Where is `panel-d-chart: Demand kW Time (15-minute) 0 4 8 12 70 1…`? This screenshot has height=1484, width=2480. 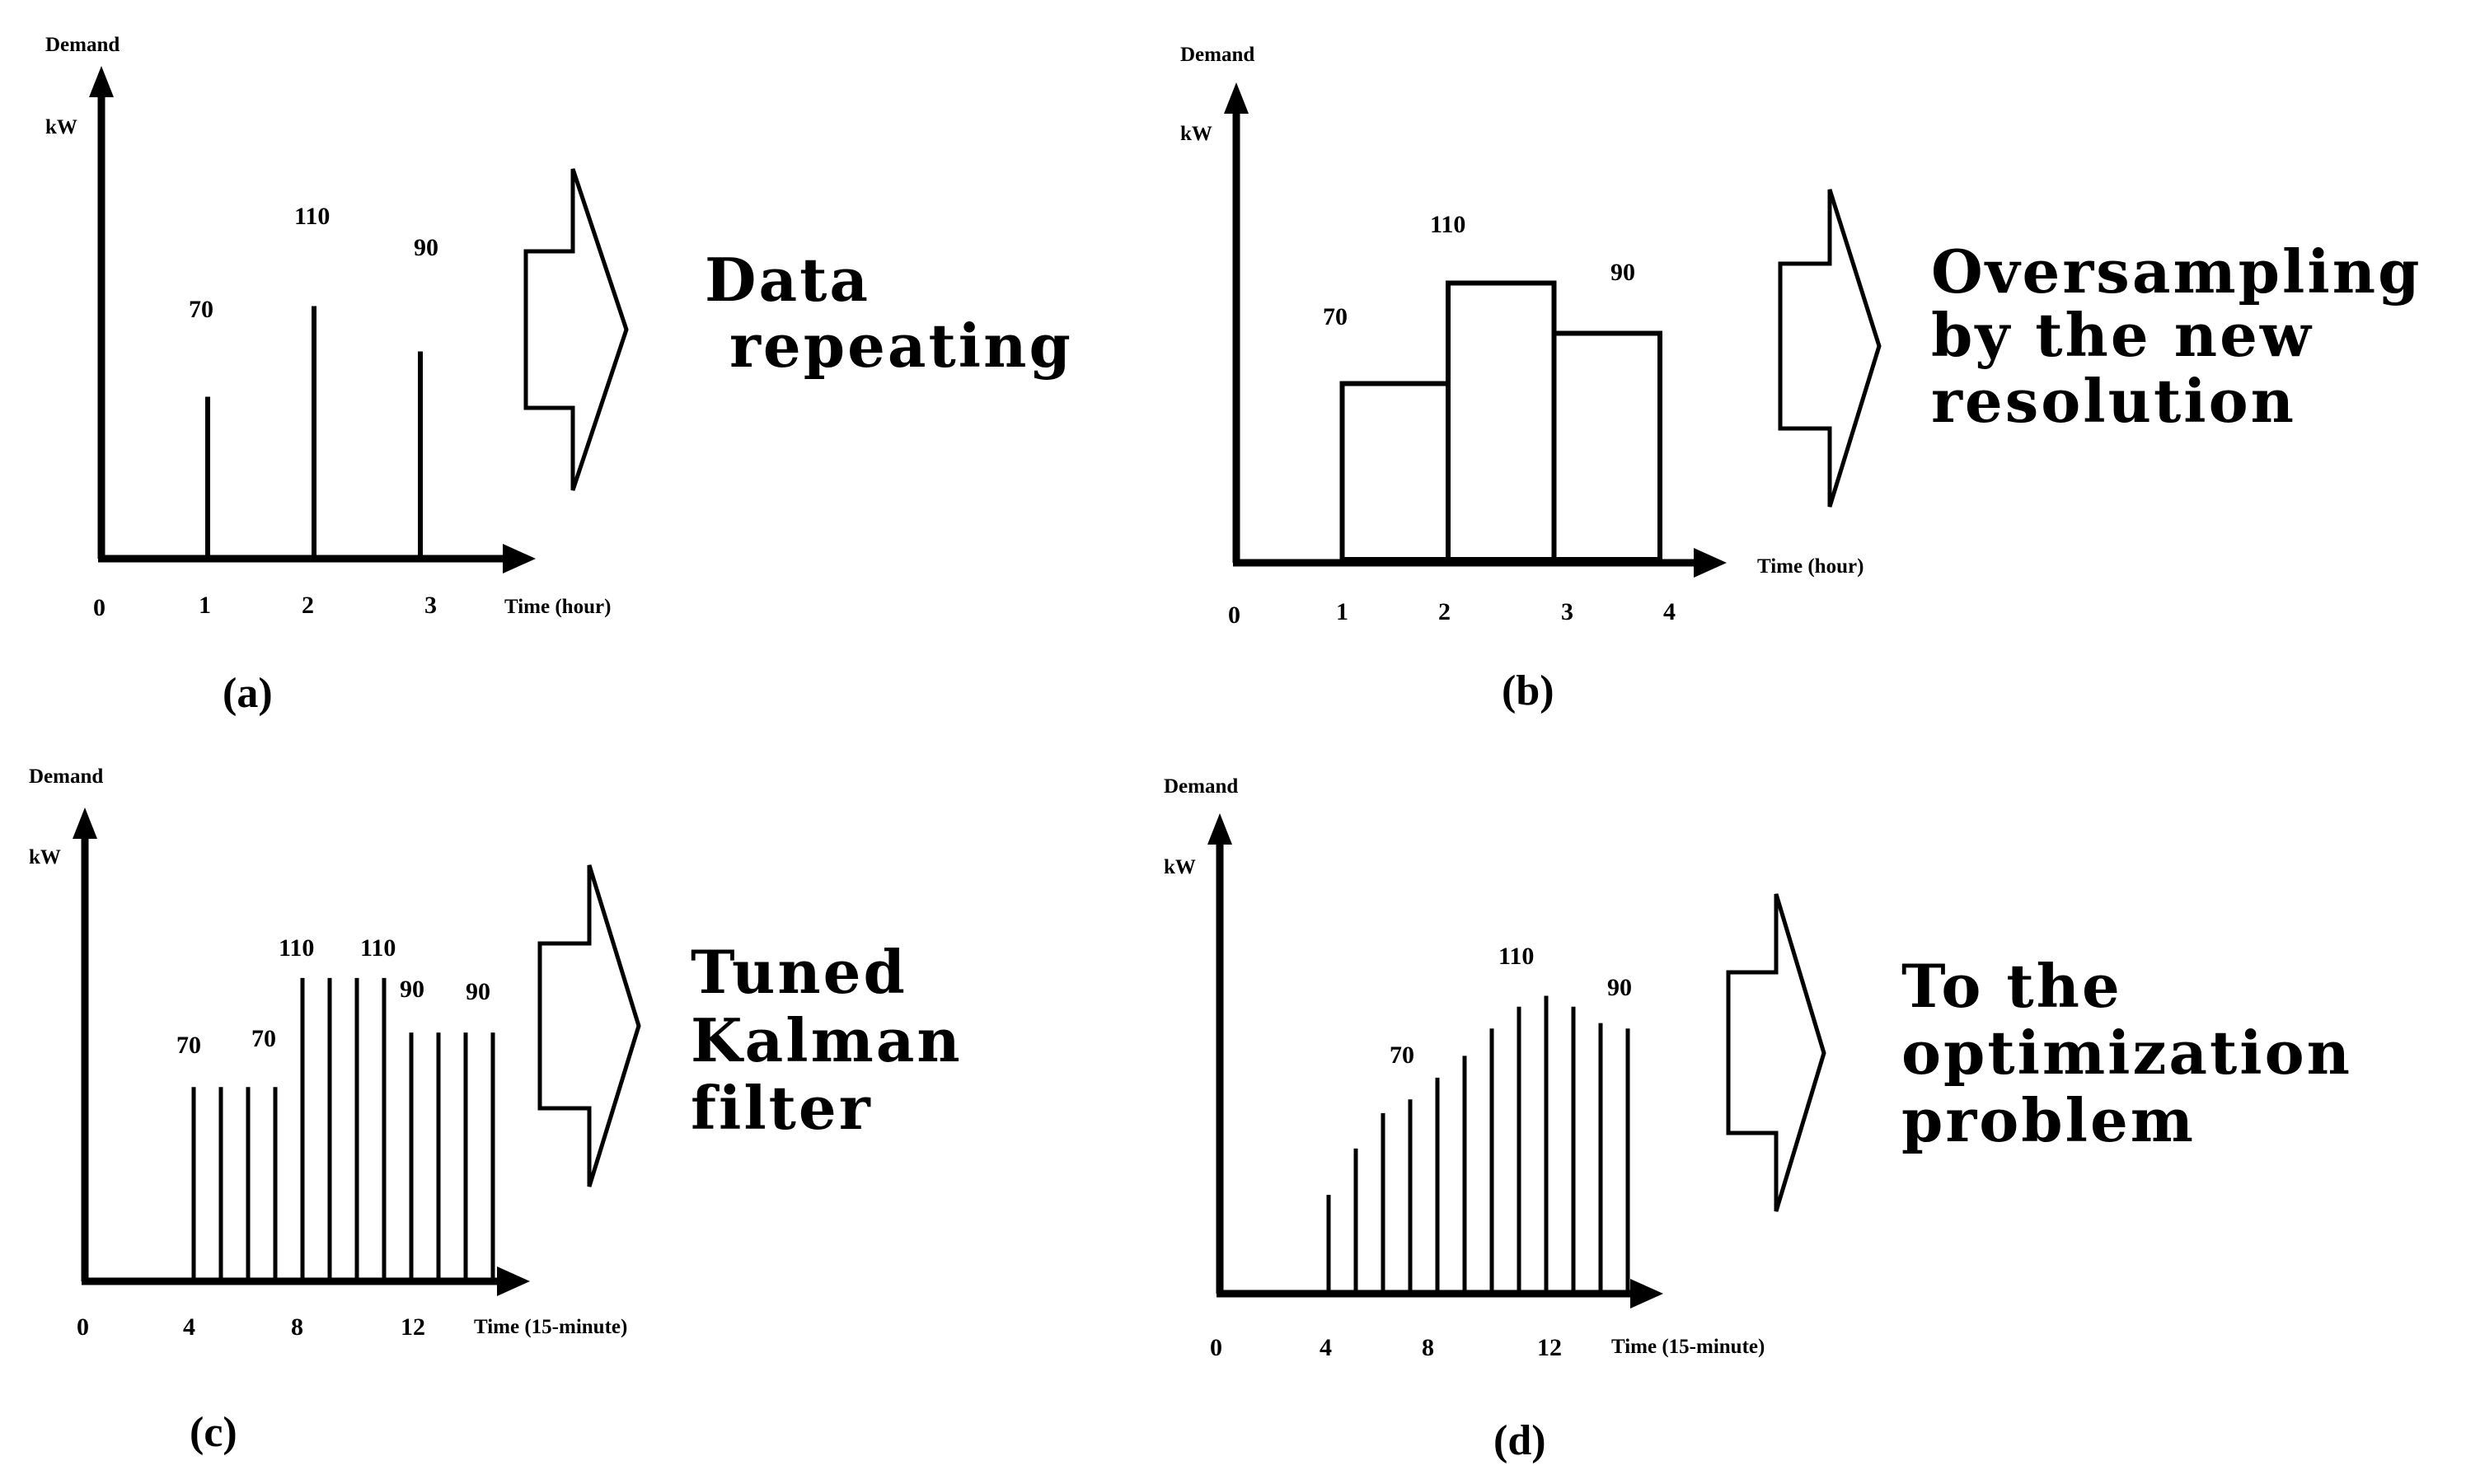 panel-d-chart: Demand kW Time (15-minute) 0 4 8 12 70 1… is located at coordinates (1464, 1068).